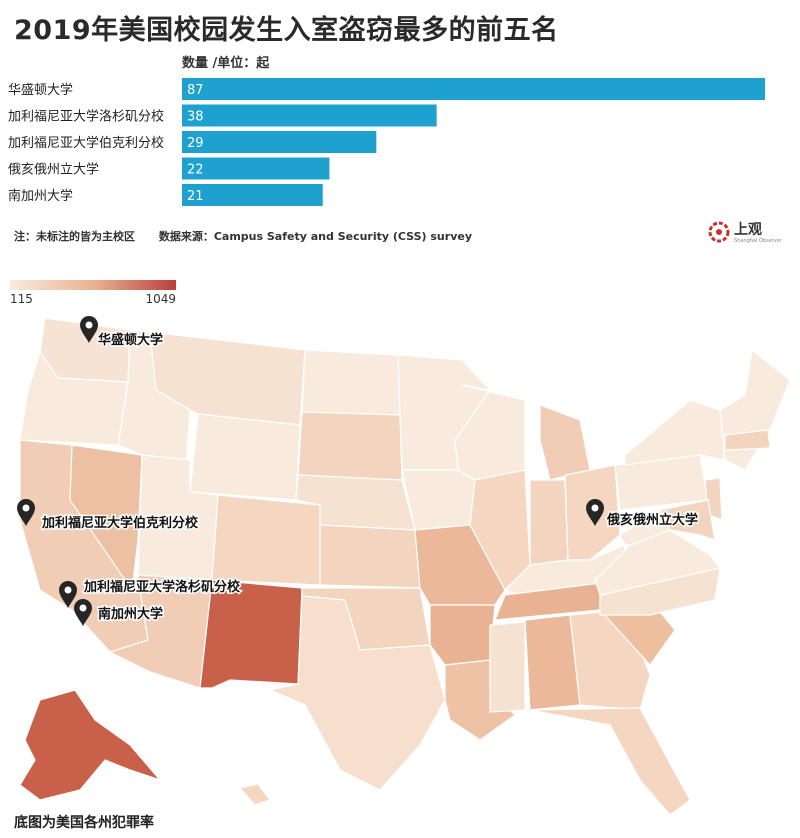 Image resolution: width=800 pixels, height=838 pixels. What do you see at coordinates (84, 823) in the screenshot?
I see `map-caption: 底图为美国各州犯罪率` at bounding box center [84, 823].